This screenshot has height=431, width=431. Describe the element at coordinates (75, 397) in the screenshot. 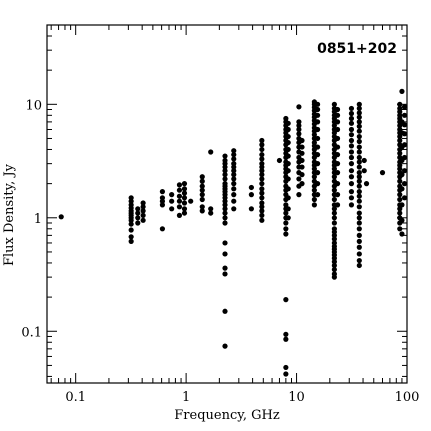

I see `x-tick-label: 0.1` at that location.